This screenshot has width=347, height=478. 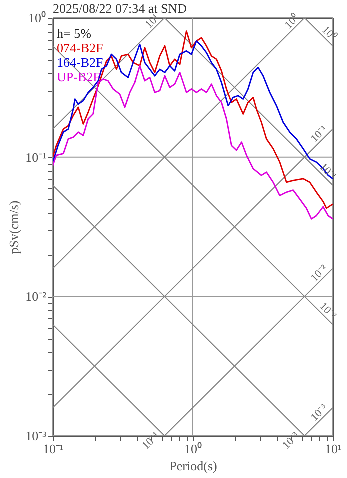 What do you see at coordinates (37, 18) in the screenshot?
I see `y-tick-label: 10⁰` at bounding box center [37, 18].